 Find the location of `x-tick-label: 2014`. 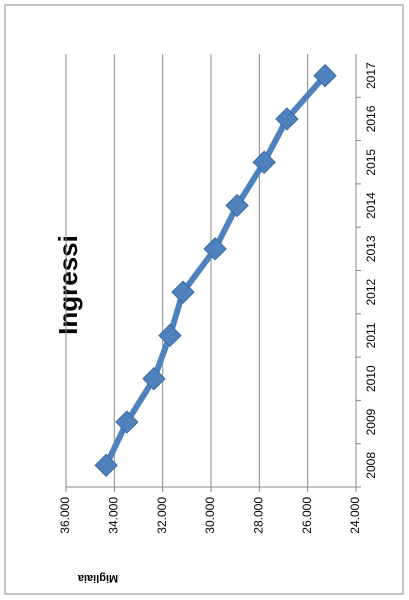

x-tick-label: 2014 is located at coordinates (371, 205).